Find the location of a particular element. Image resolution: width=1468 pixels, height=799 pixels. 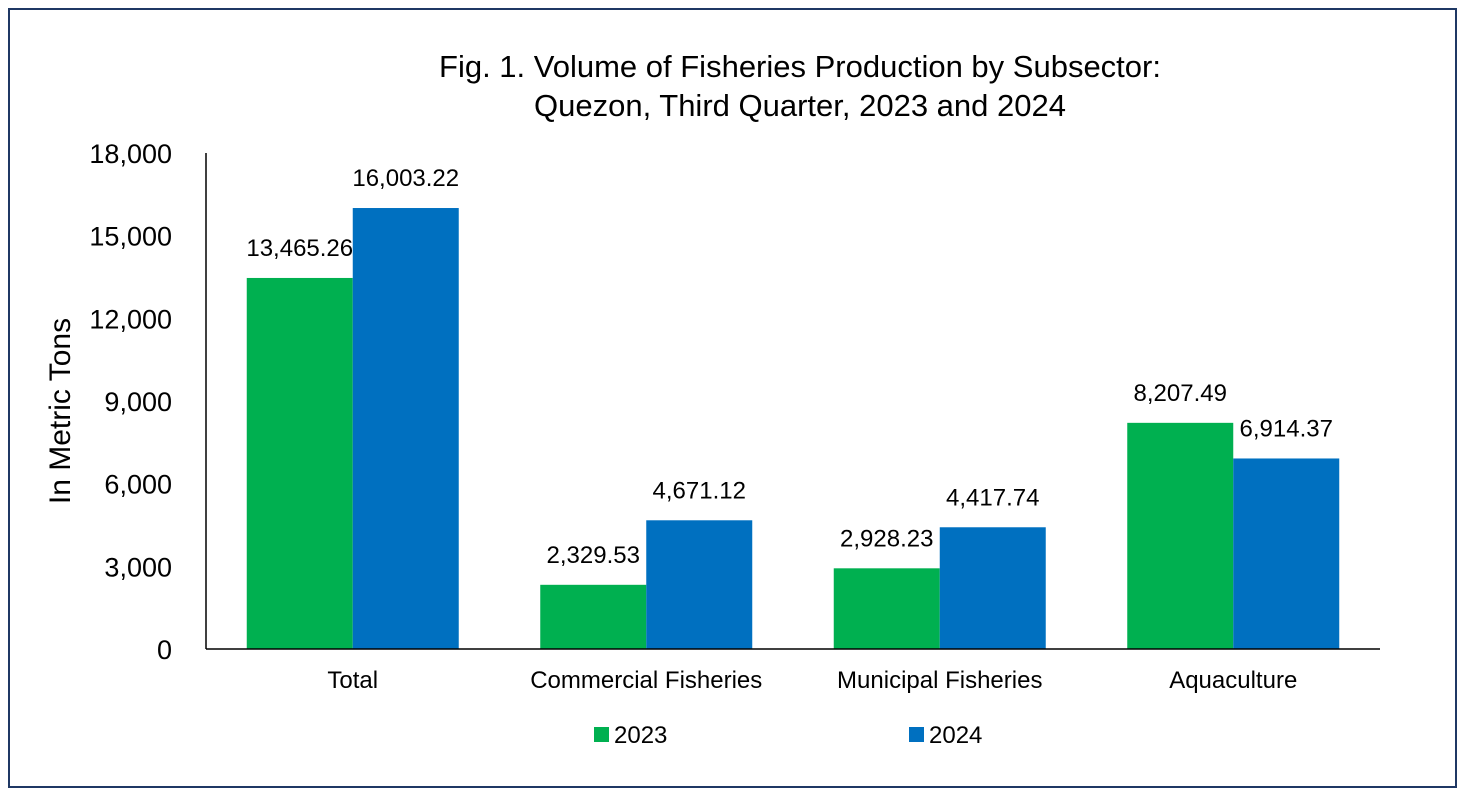

x-category-label: Aquaculture is located at coordinates (1233, 680).